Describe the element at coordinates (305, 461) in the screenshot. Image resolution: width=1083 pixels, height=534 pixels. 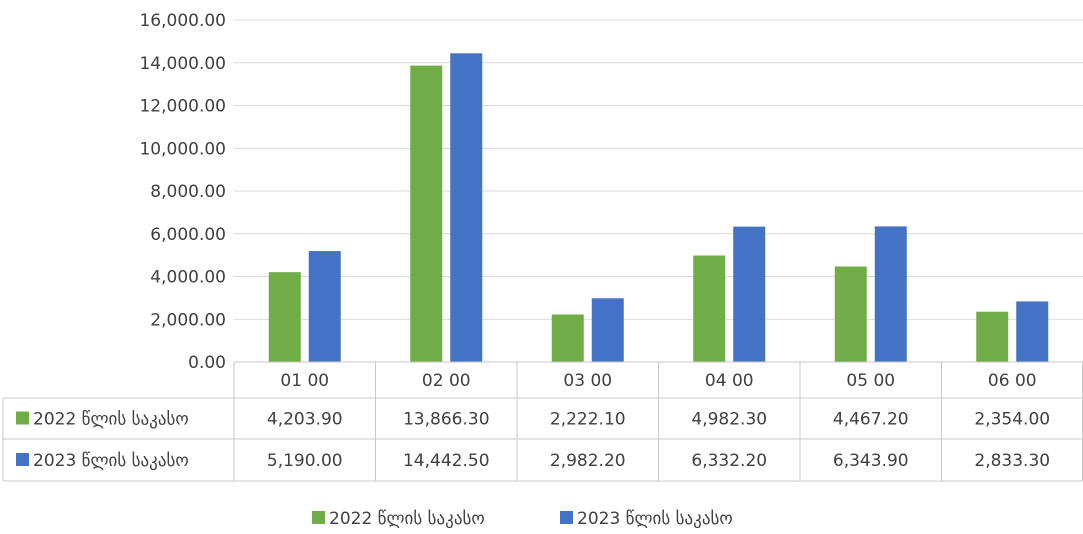
I see `table-cell-value: 5,190.00` at that location.